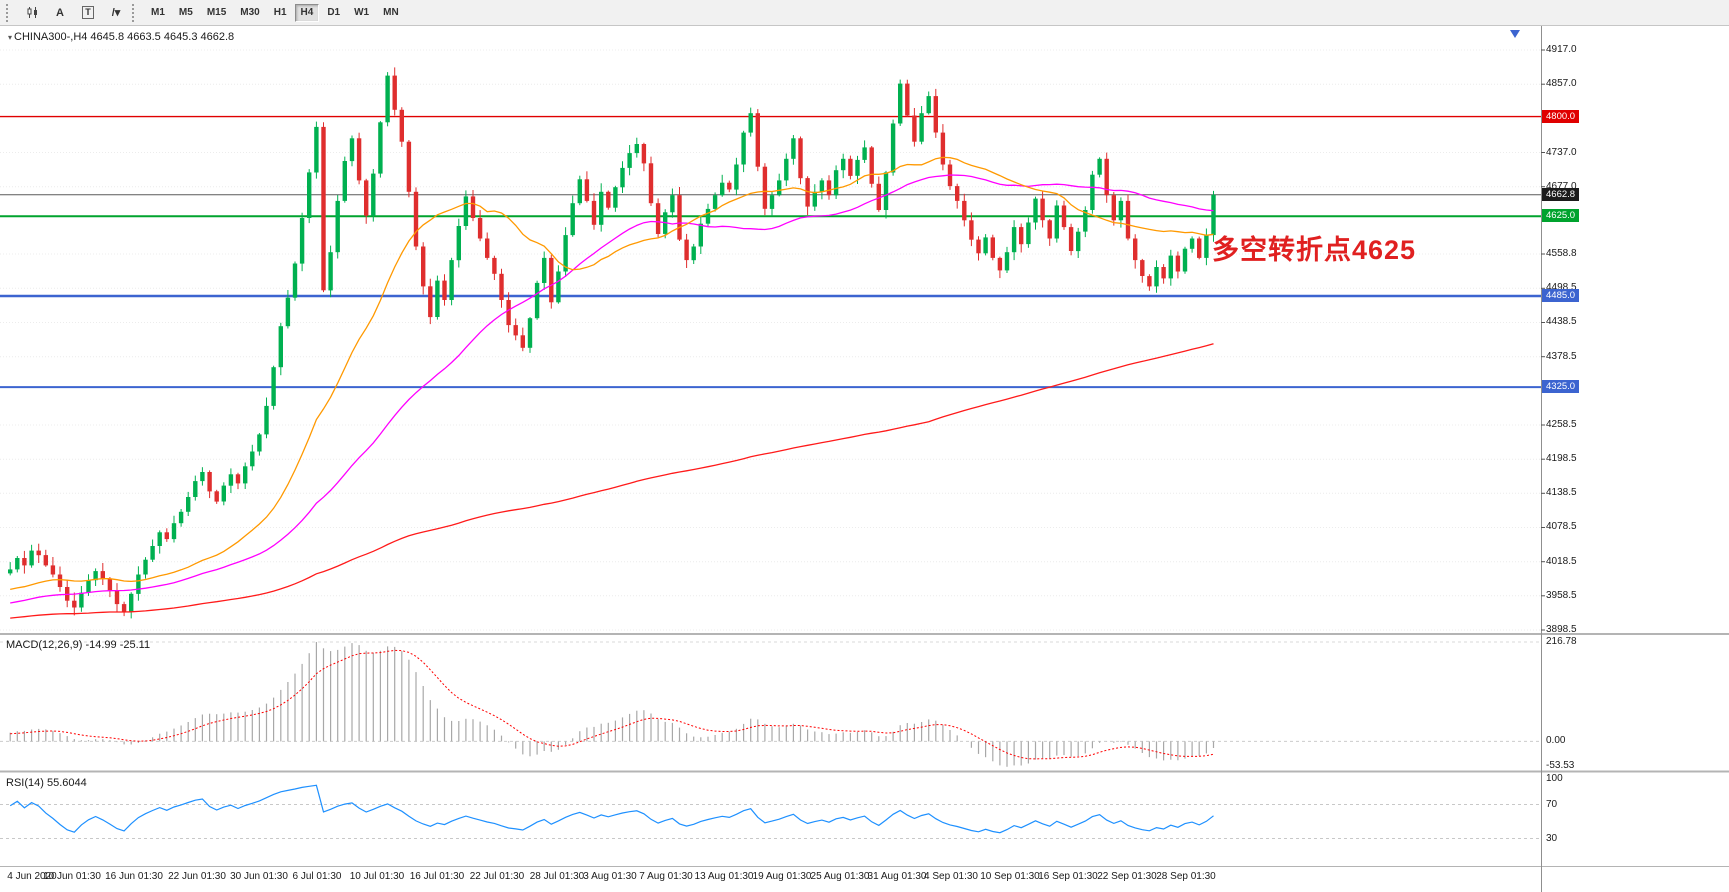  What do you see at coordinates (1560, 765) in the screenshot?
I see `macd-axis-label: -53.53` at bounding box center [1560, 765].